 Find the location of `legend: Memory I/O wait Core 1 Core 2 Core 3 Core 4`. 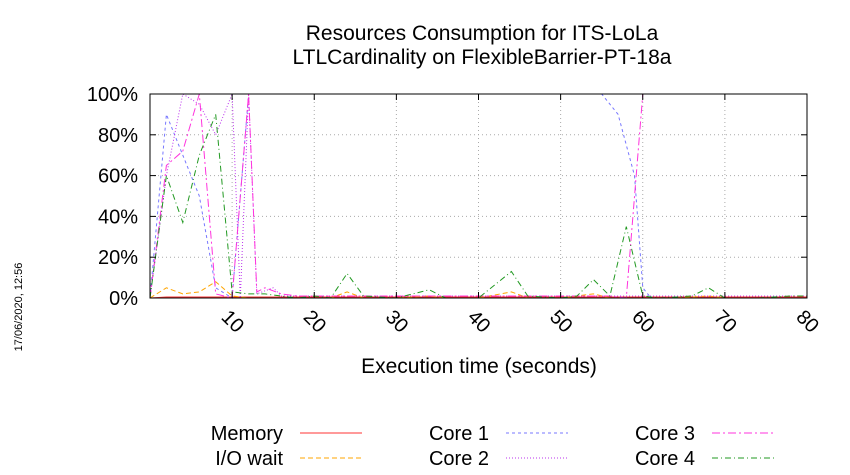

legend: Memory I/O wait Core 1 Core 2 Core 3 Core 4 is located at coordinates (492, 446).